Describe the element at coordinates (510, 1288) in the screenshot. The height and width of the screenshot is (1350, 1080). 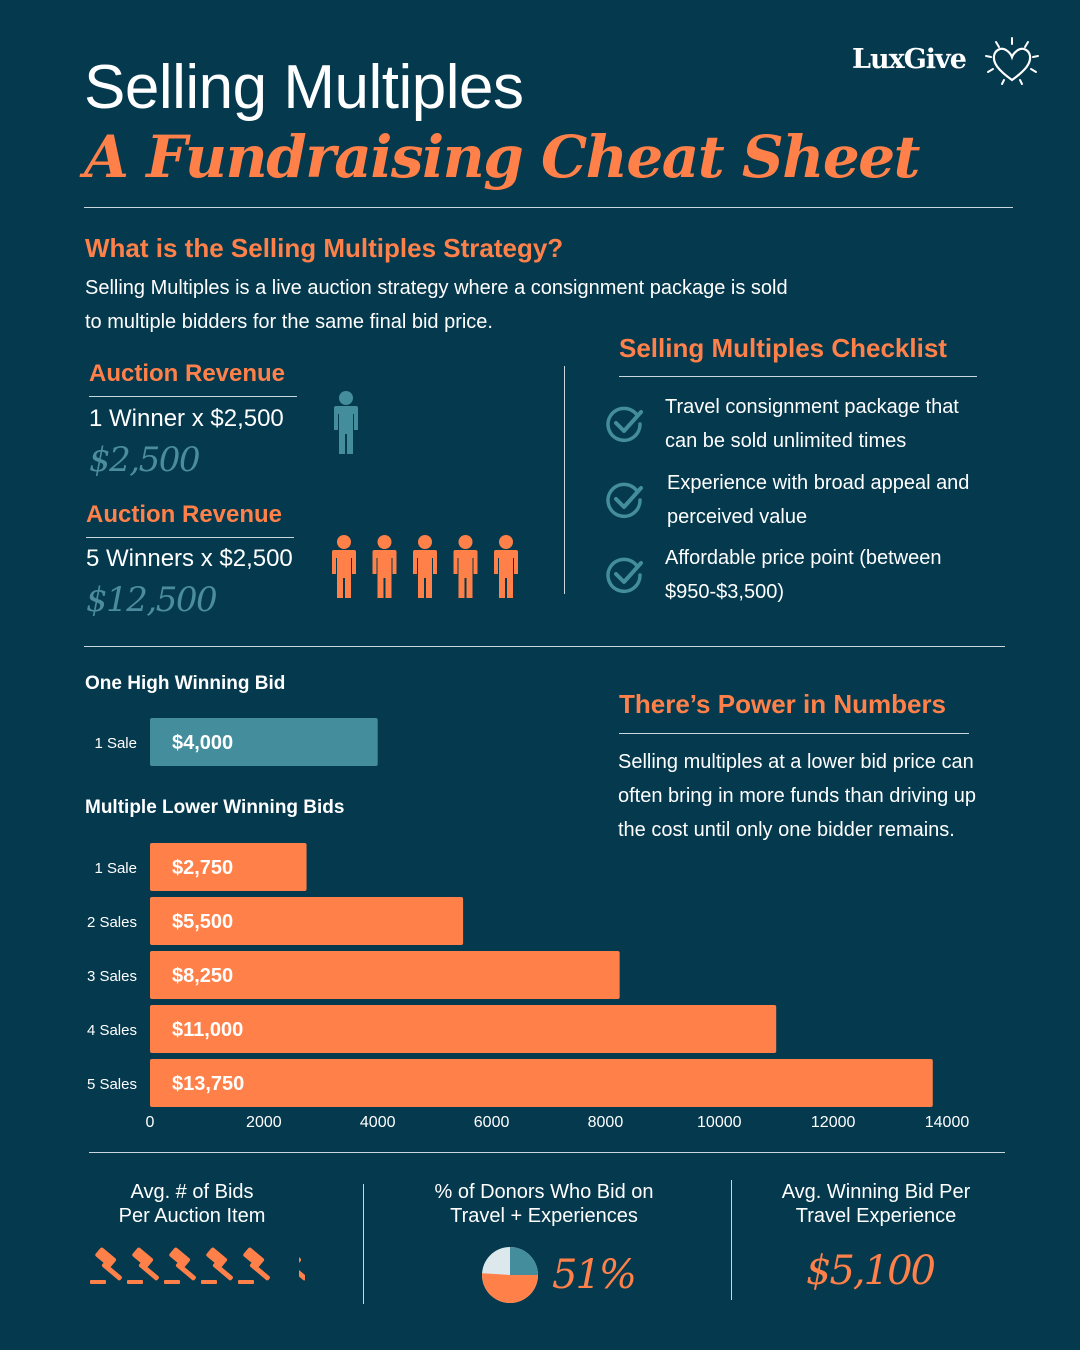
I see `pie-slice-donors` at that location.